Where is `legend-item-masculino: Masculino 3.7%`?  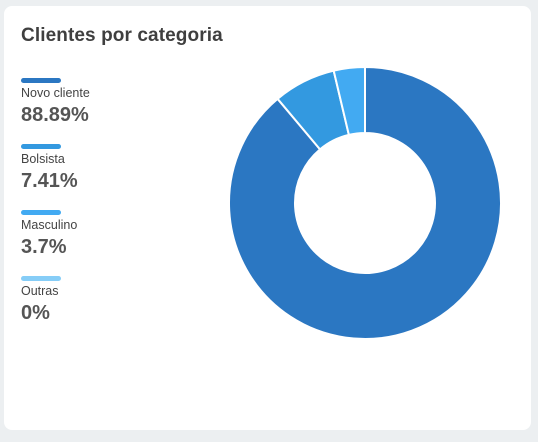 legend-item-masculino: Masculino 3.7% is located at coordinates (91, 243).